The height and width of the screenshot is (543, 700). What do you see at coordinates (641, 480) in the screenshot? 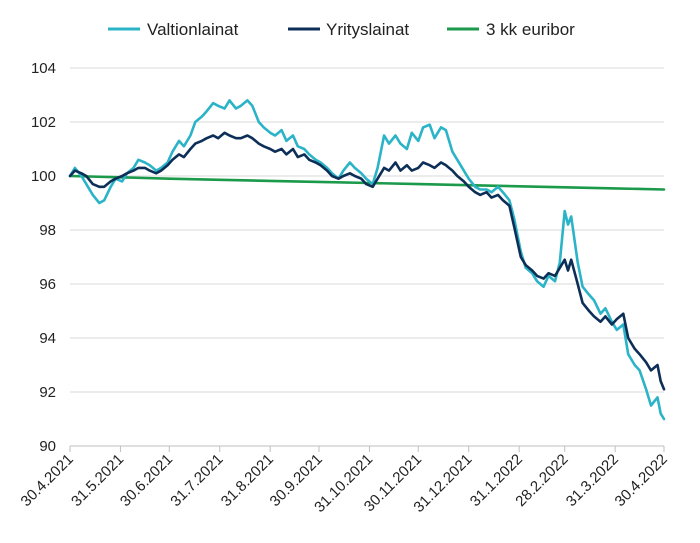
I see `x-tick-label: 30.4.2022` at bounding box center [641, 480].